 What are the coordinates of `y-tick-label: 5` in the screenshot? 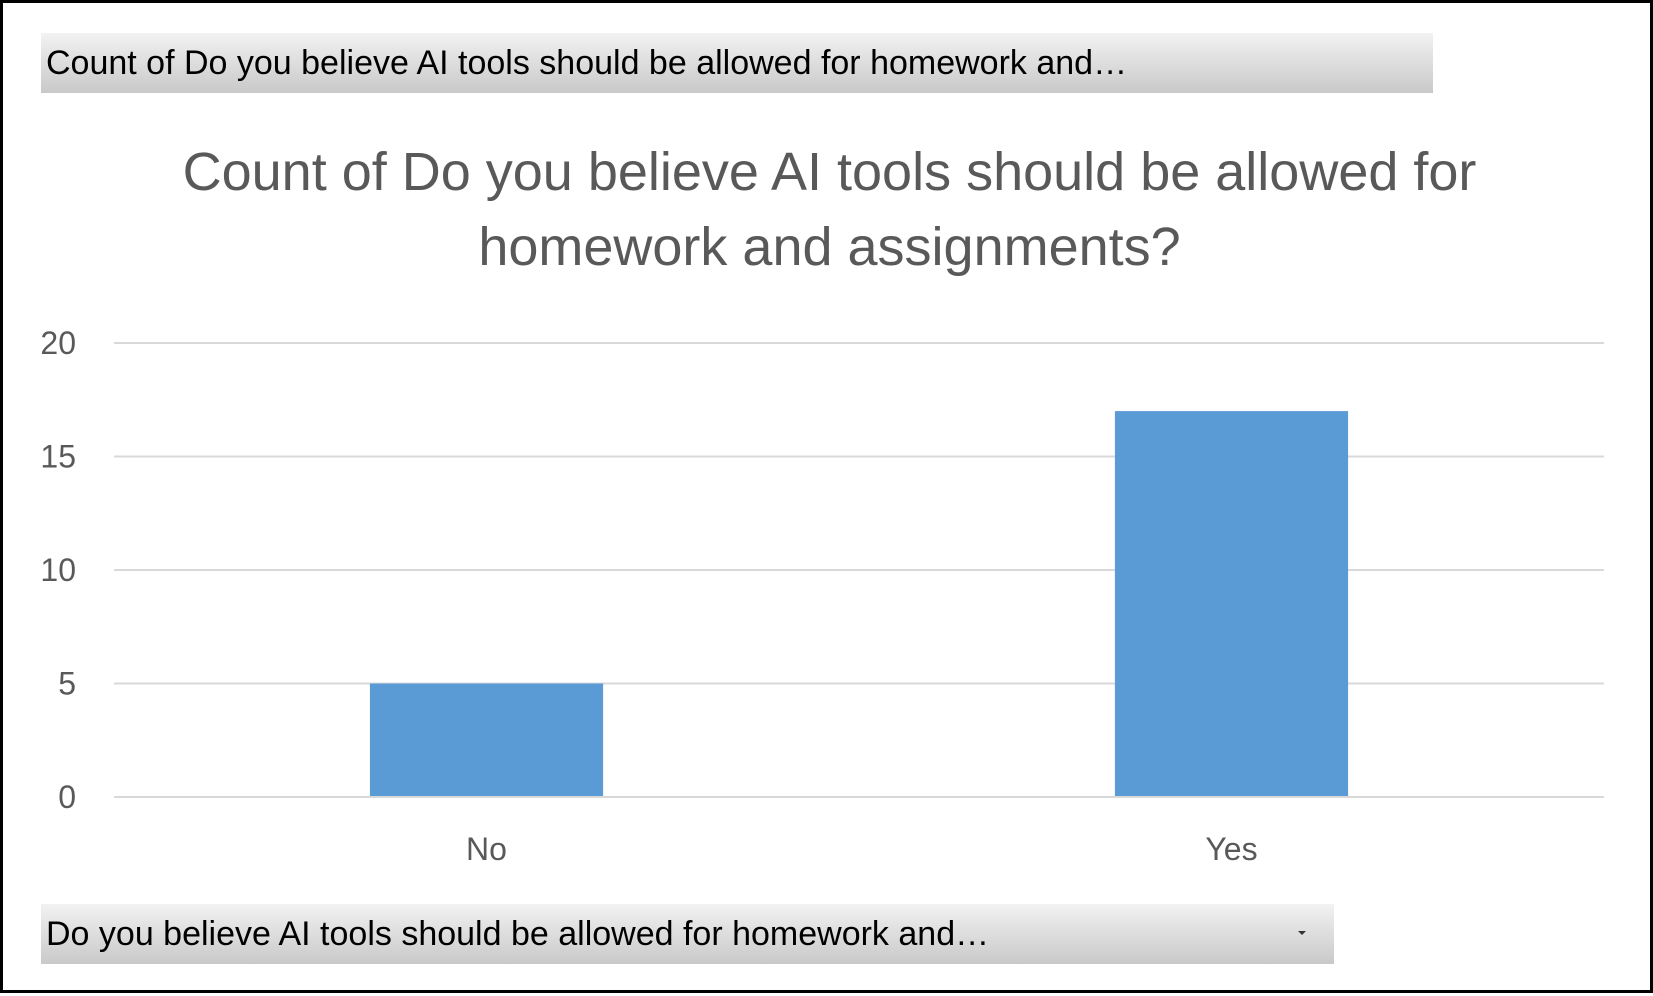 It's located at (67, 684).